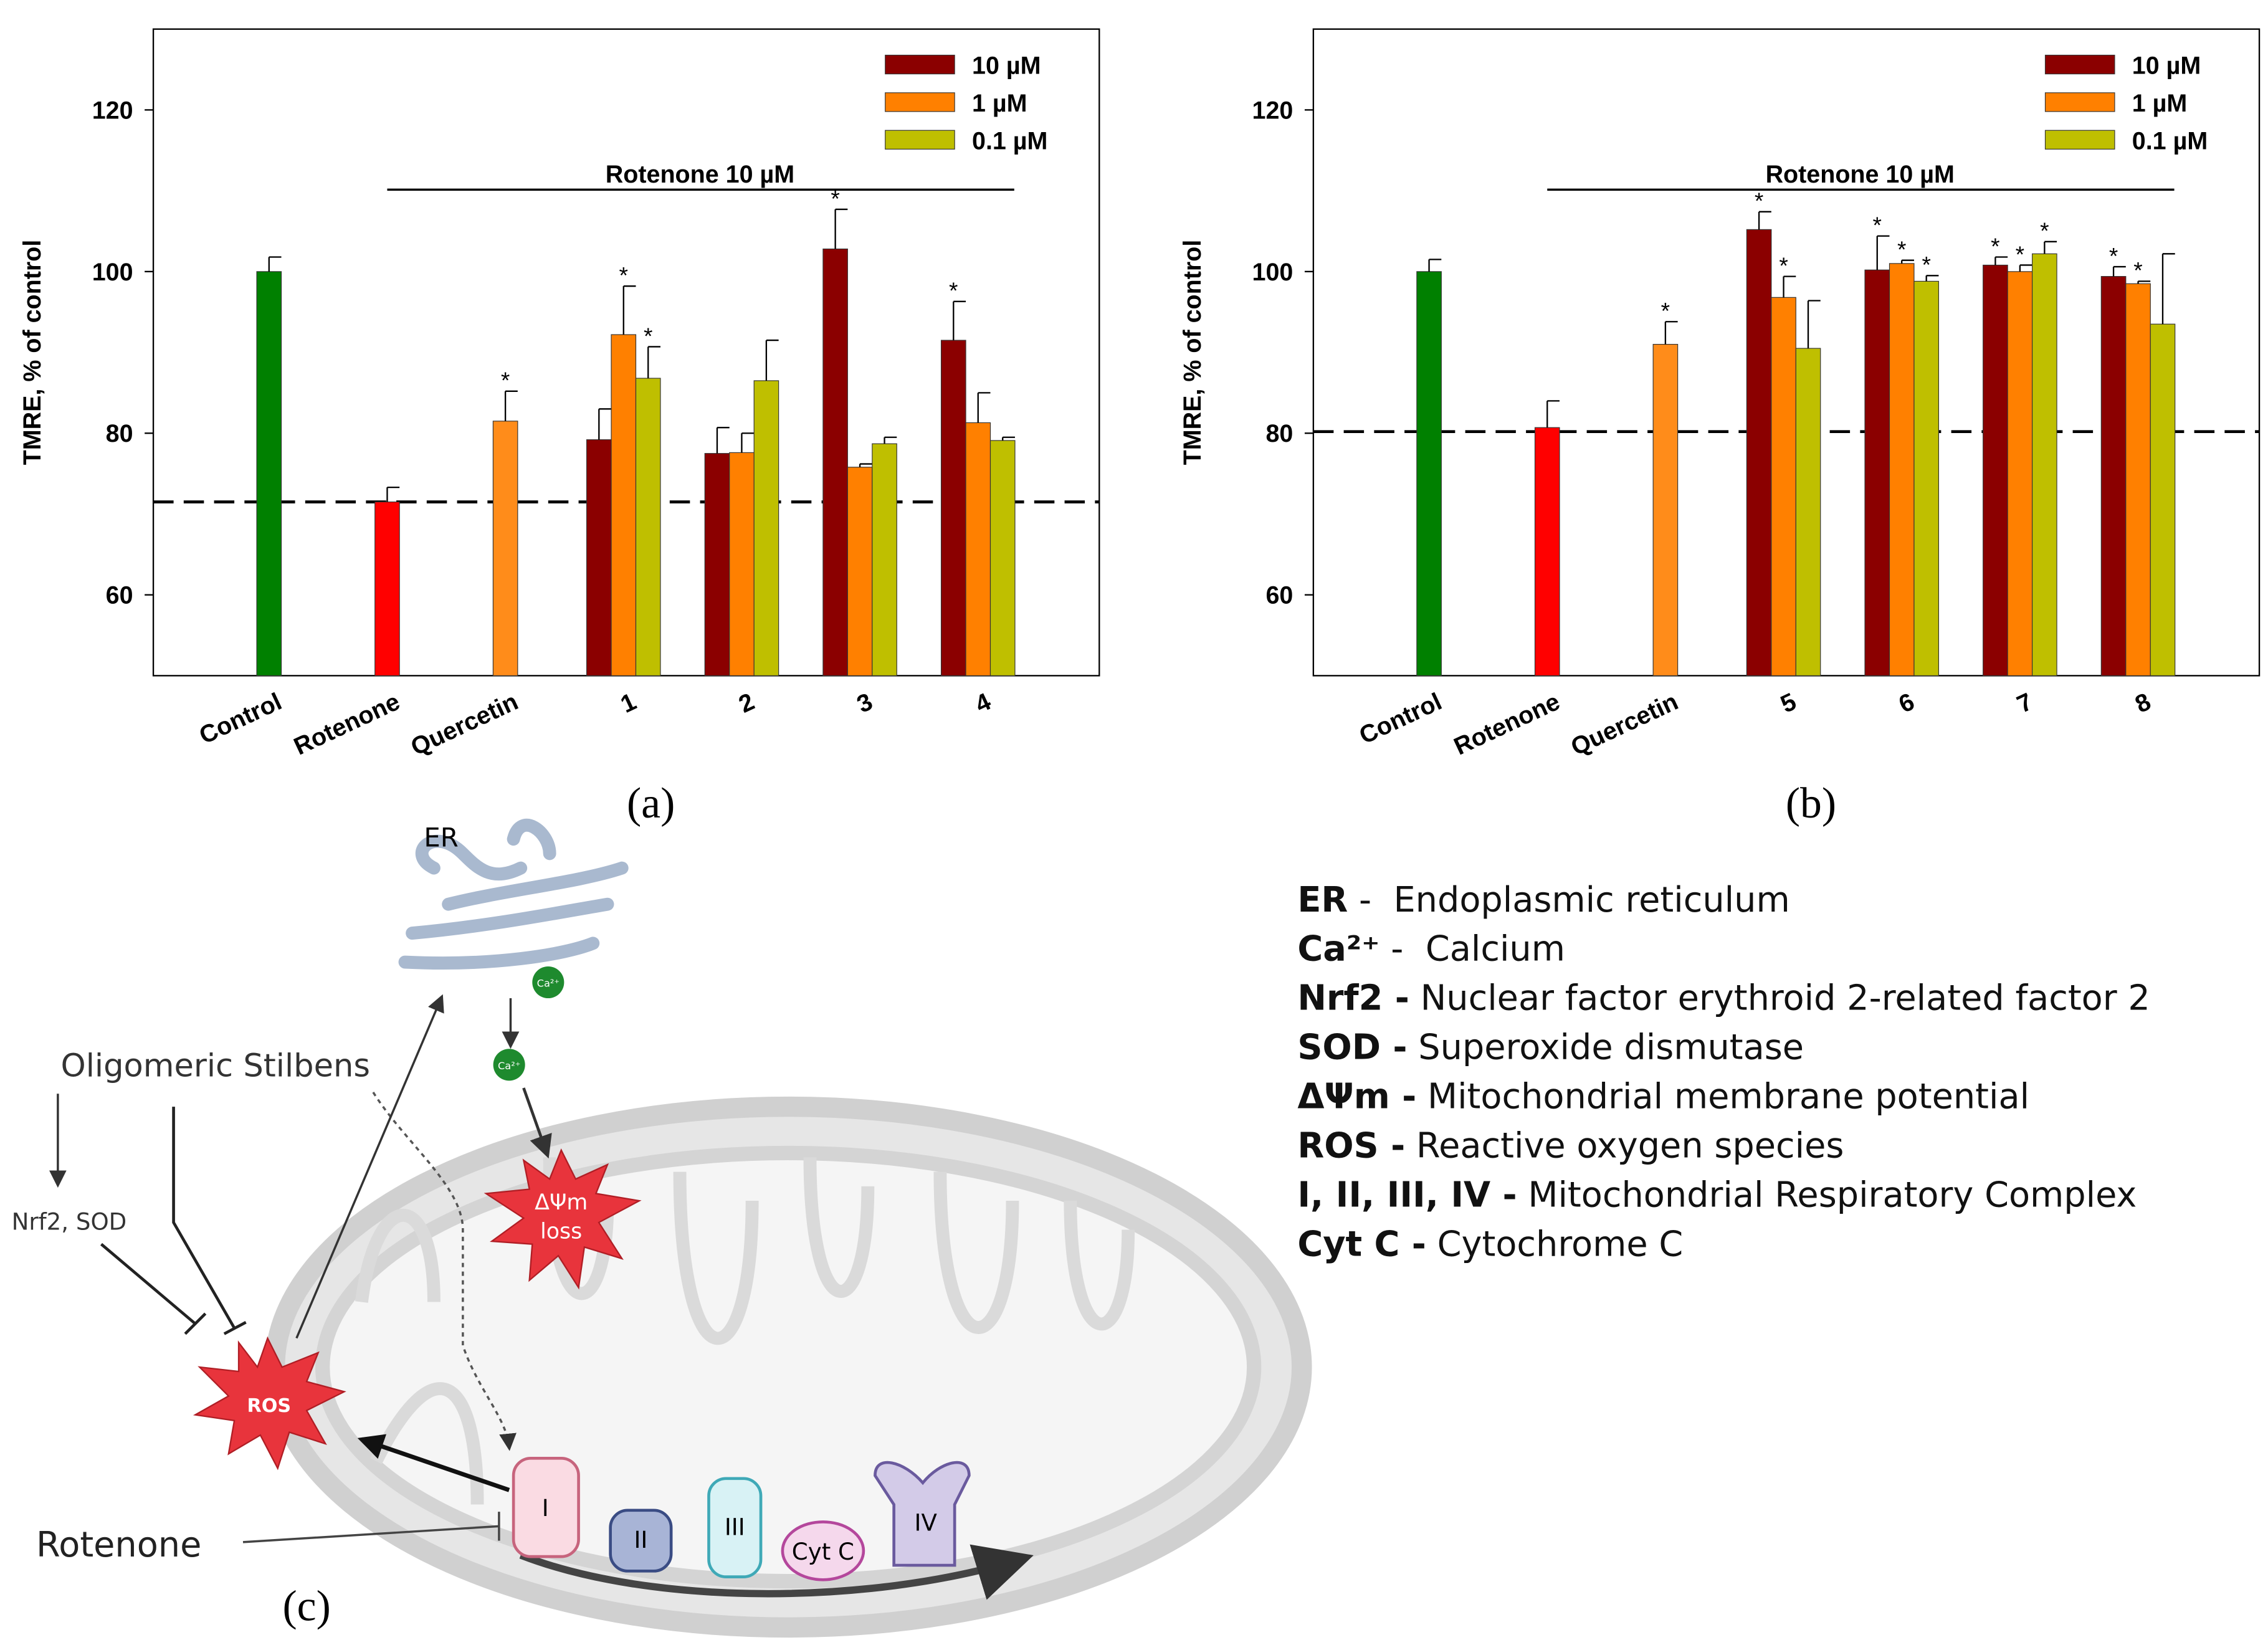 Image resolution: width=2268 pixels, height=1645 pixels. What do you see at coordinates (651, 803) in the screenshot?
I see `panel-label: (a)` at bounding box center [651, 803].